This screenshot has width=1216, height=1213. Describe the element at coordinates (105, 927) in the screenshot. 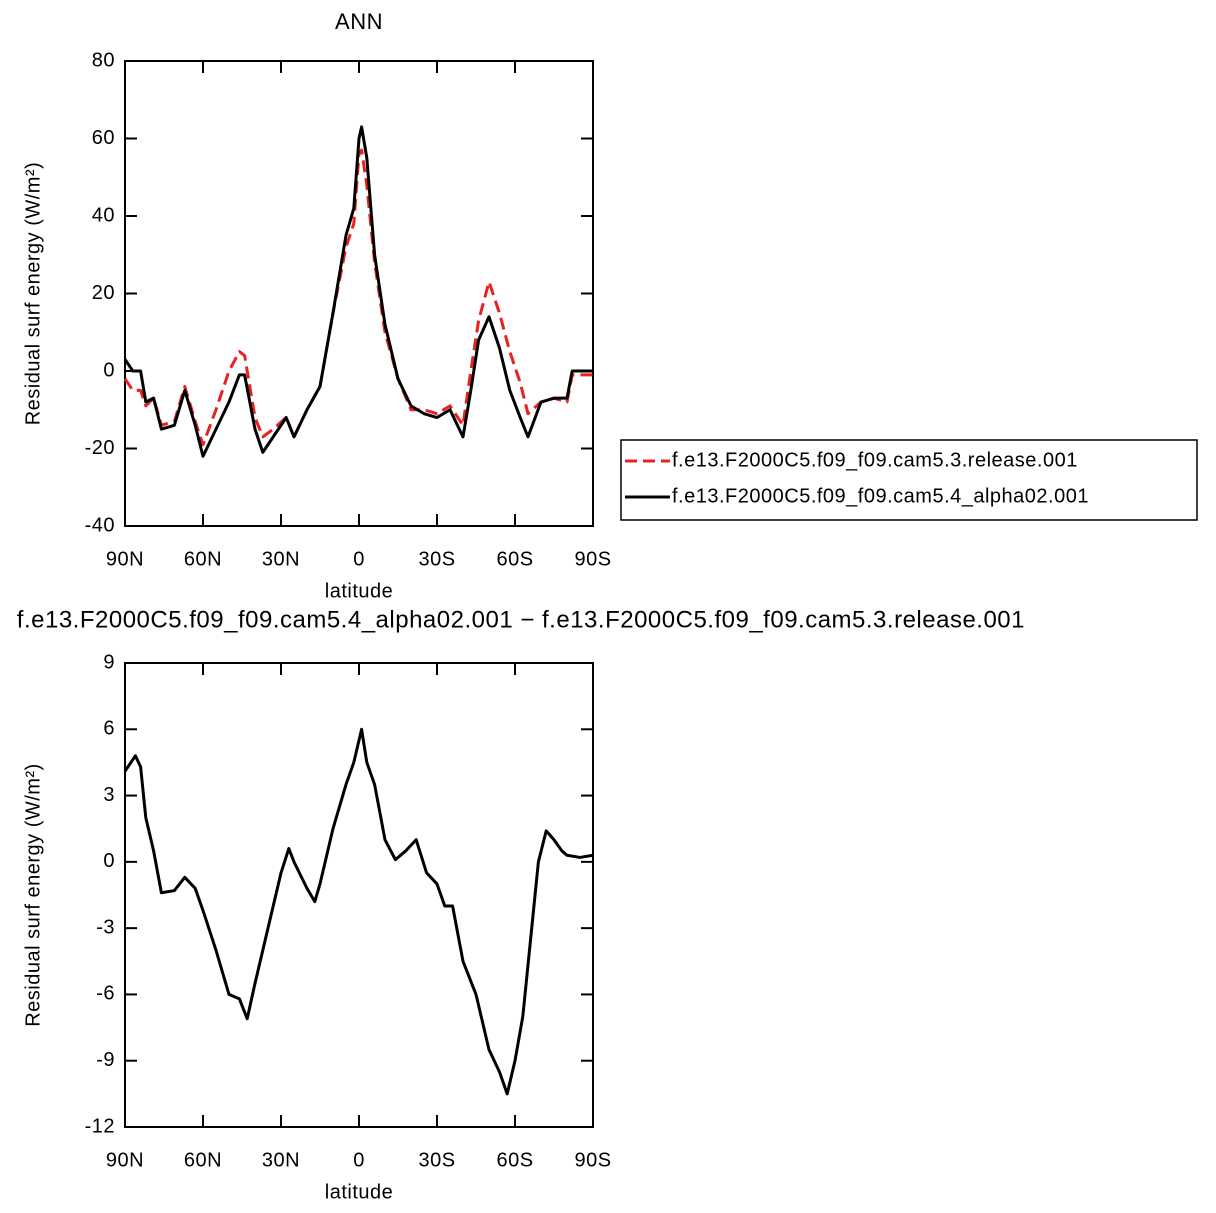

I see `y-tick-label: -3` at that location.